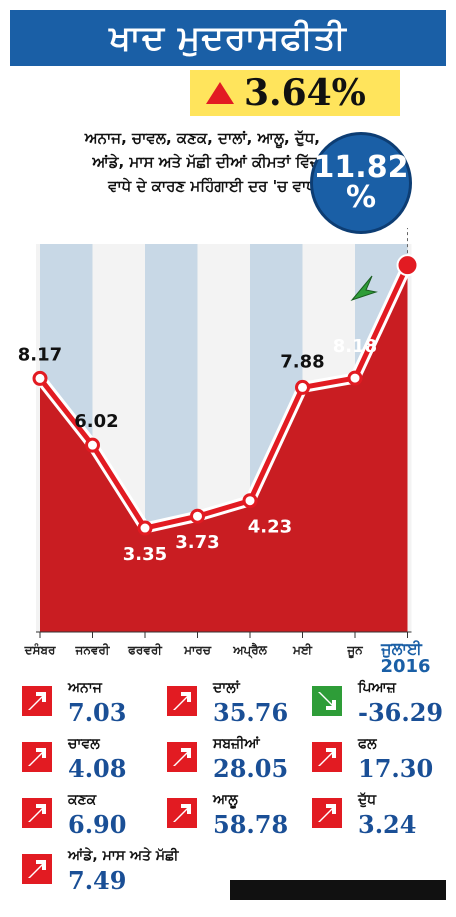  What do you see at coordinates (84, 744) in the screenshot?
I see `commodity-label: ਚਾਵਲ` at bounding box center [84, 744].